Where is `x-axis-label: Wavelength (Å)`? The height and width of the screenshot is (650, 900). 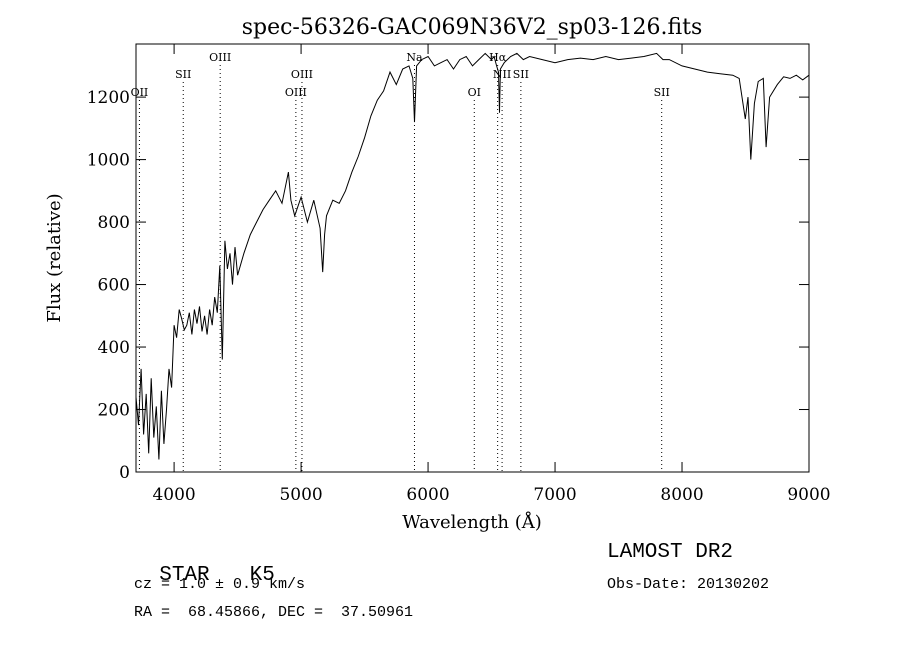
x-axis-label: Wavelength (Å) is located at coordinates (472, 522).